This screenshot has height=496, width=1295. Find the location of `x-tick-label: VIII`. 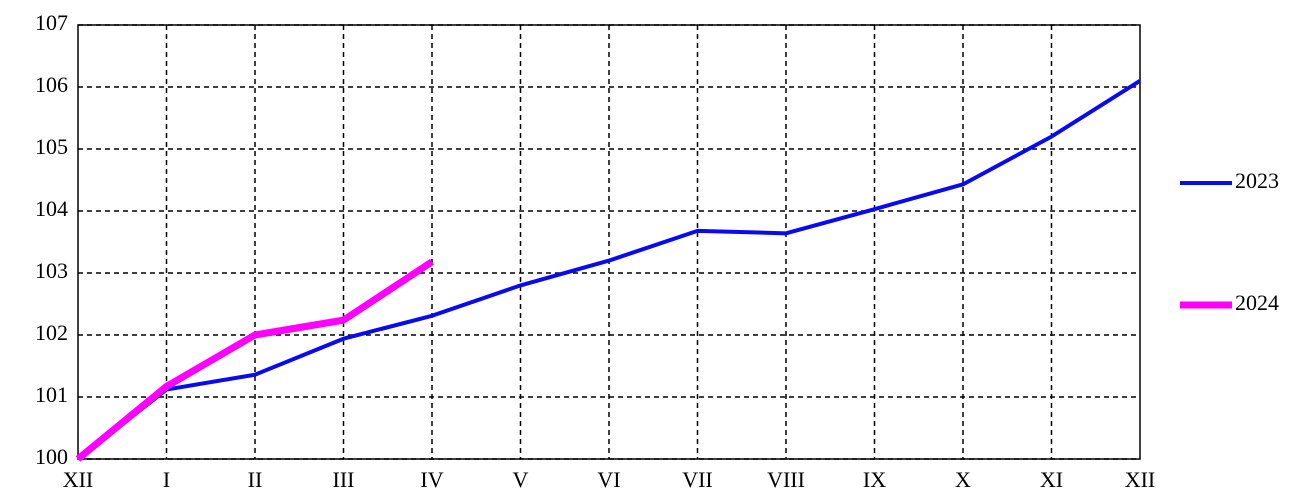

x-tick-label: VIII is located at coordinates (786, 479).